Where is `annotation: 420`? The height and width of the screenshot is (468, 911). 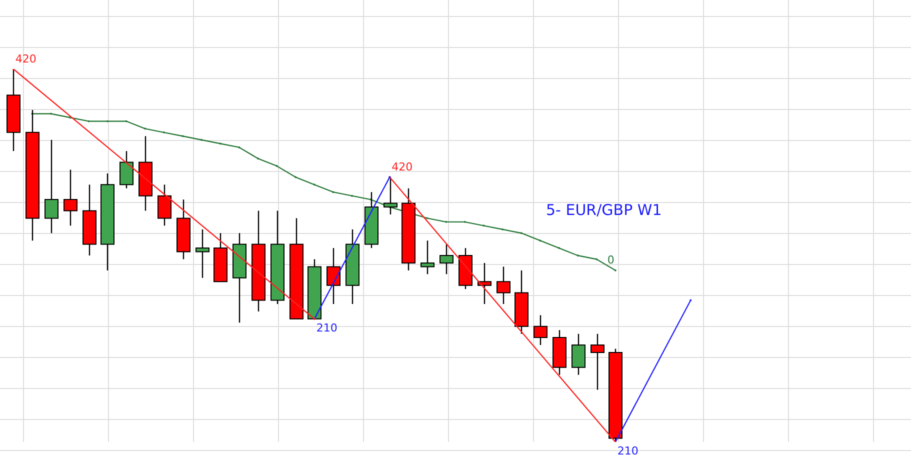 annotation: 420 is located at coordinates (402, 167).